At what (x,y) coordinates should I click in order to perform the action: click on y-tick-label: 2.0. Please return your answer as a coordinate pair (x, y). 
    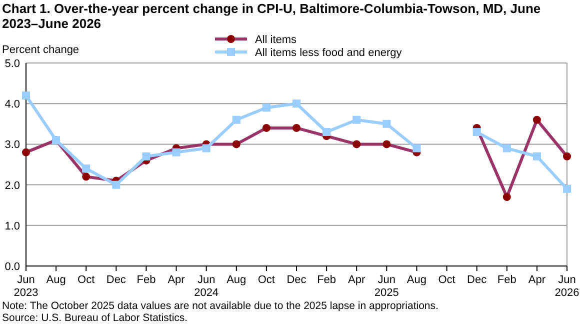
    Looking at the image, I should click on (12, 186).